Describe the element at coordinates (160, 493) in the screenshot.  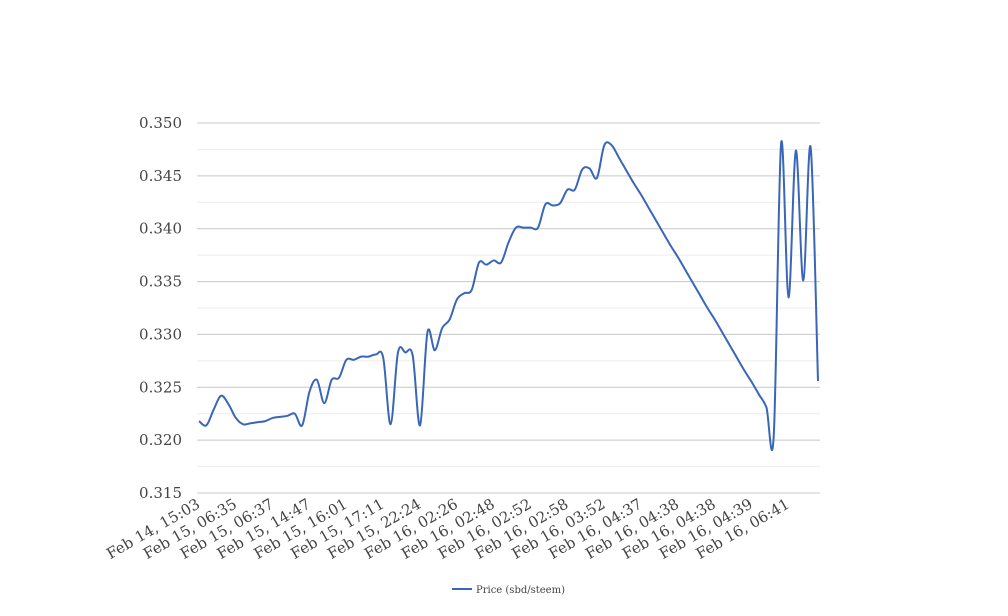
I see `y-tick-label: 0.315` at that location.